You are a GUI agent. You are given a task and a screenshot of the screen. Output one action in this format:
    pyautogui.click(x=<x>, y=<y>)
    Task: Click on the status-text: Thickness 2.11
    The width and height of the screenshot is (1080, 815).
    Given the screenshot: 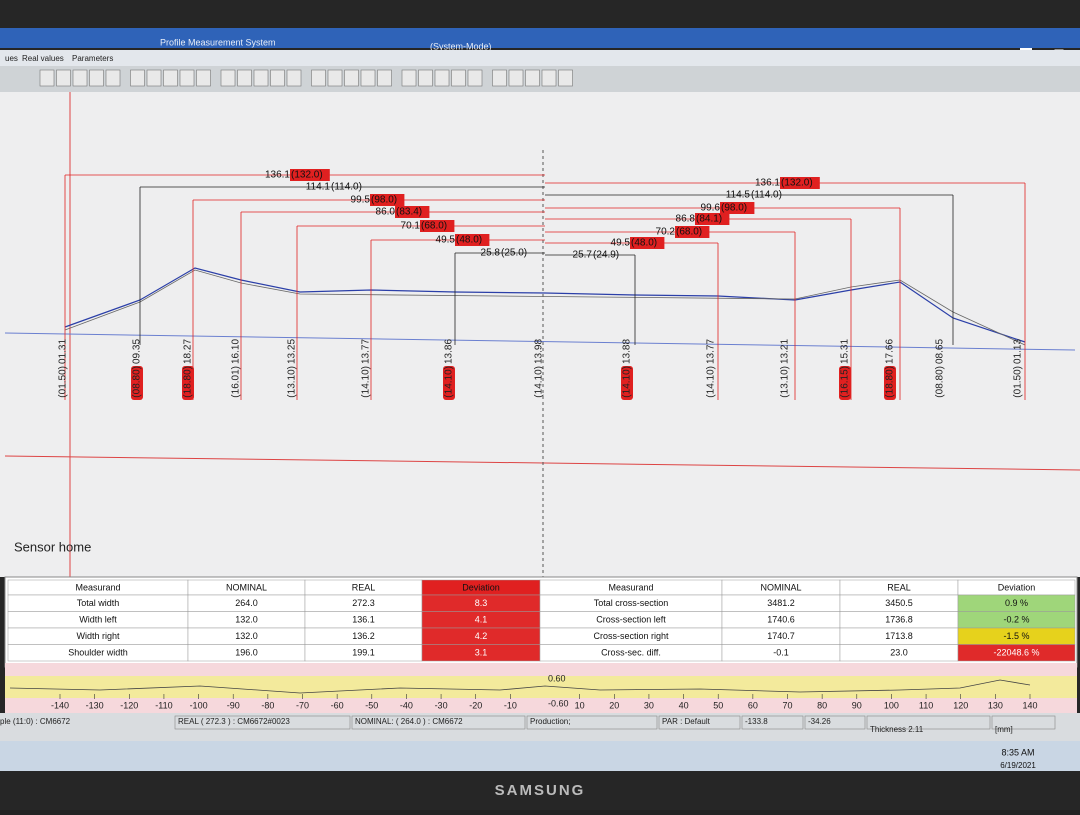 What is the action you would take?
    pyautogui.click(x=897, y=729)
    